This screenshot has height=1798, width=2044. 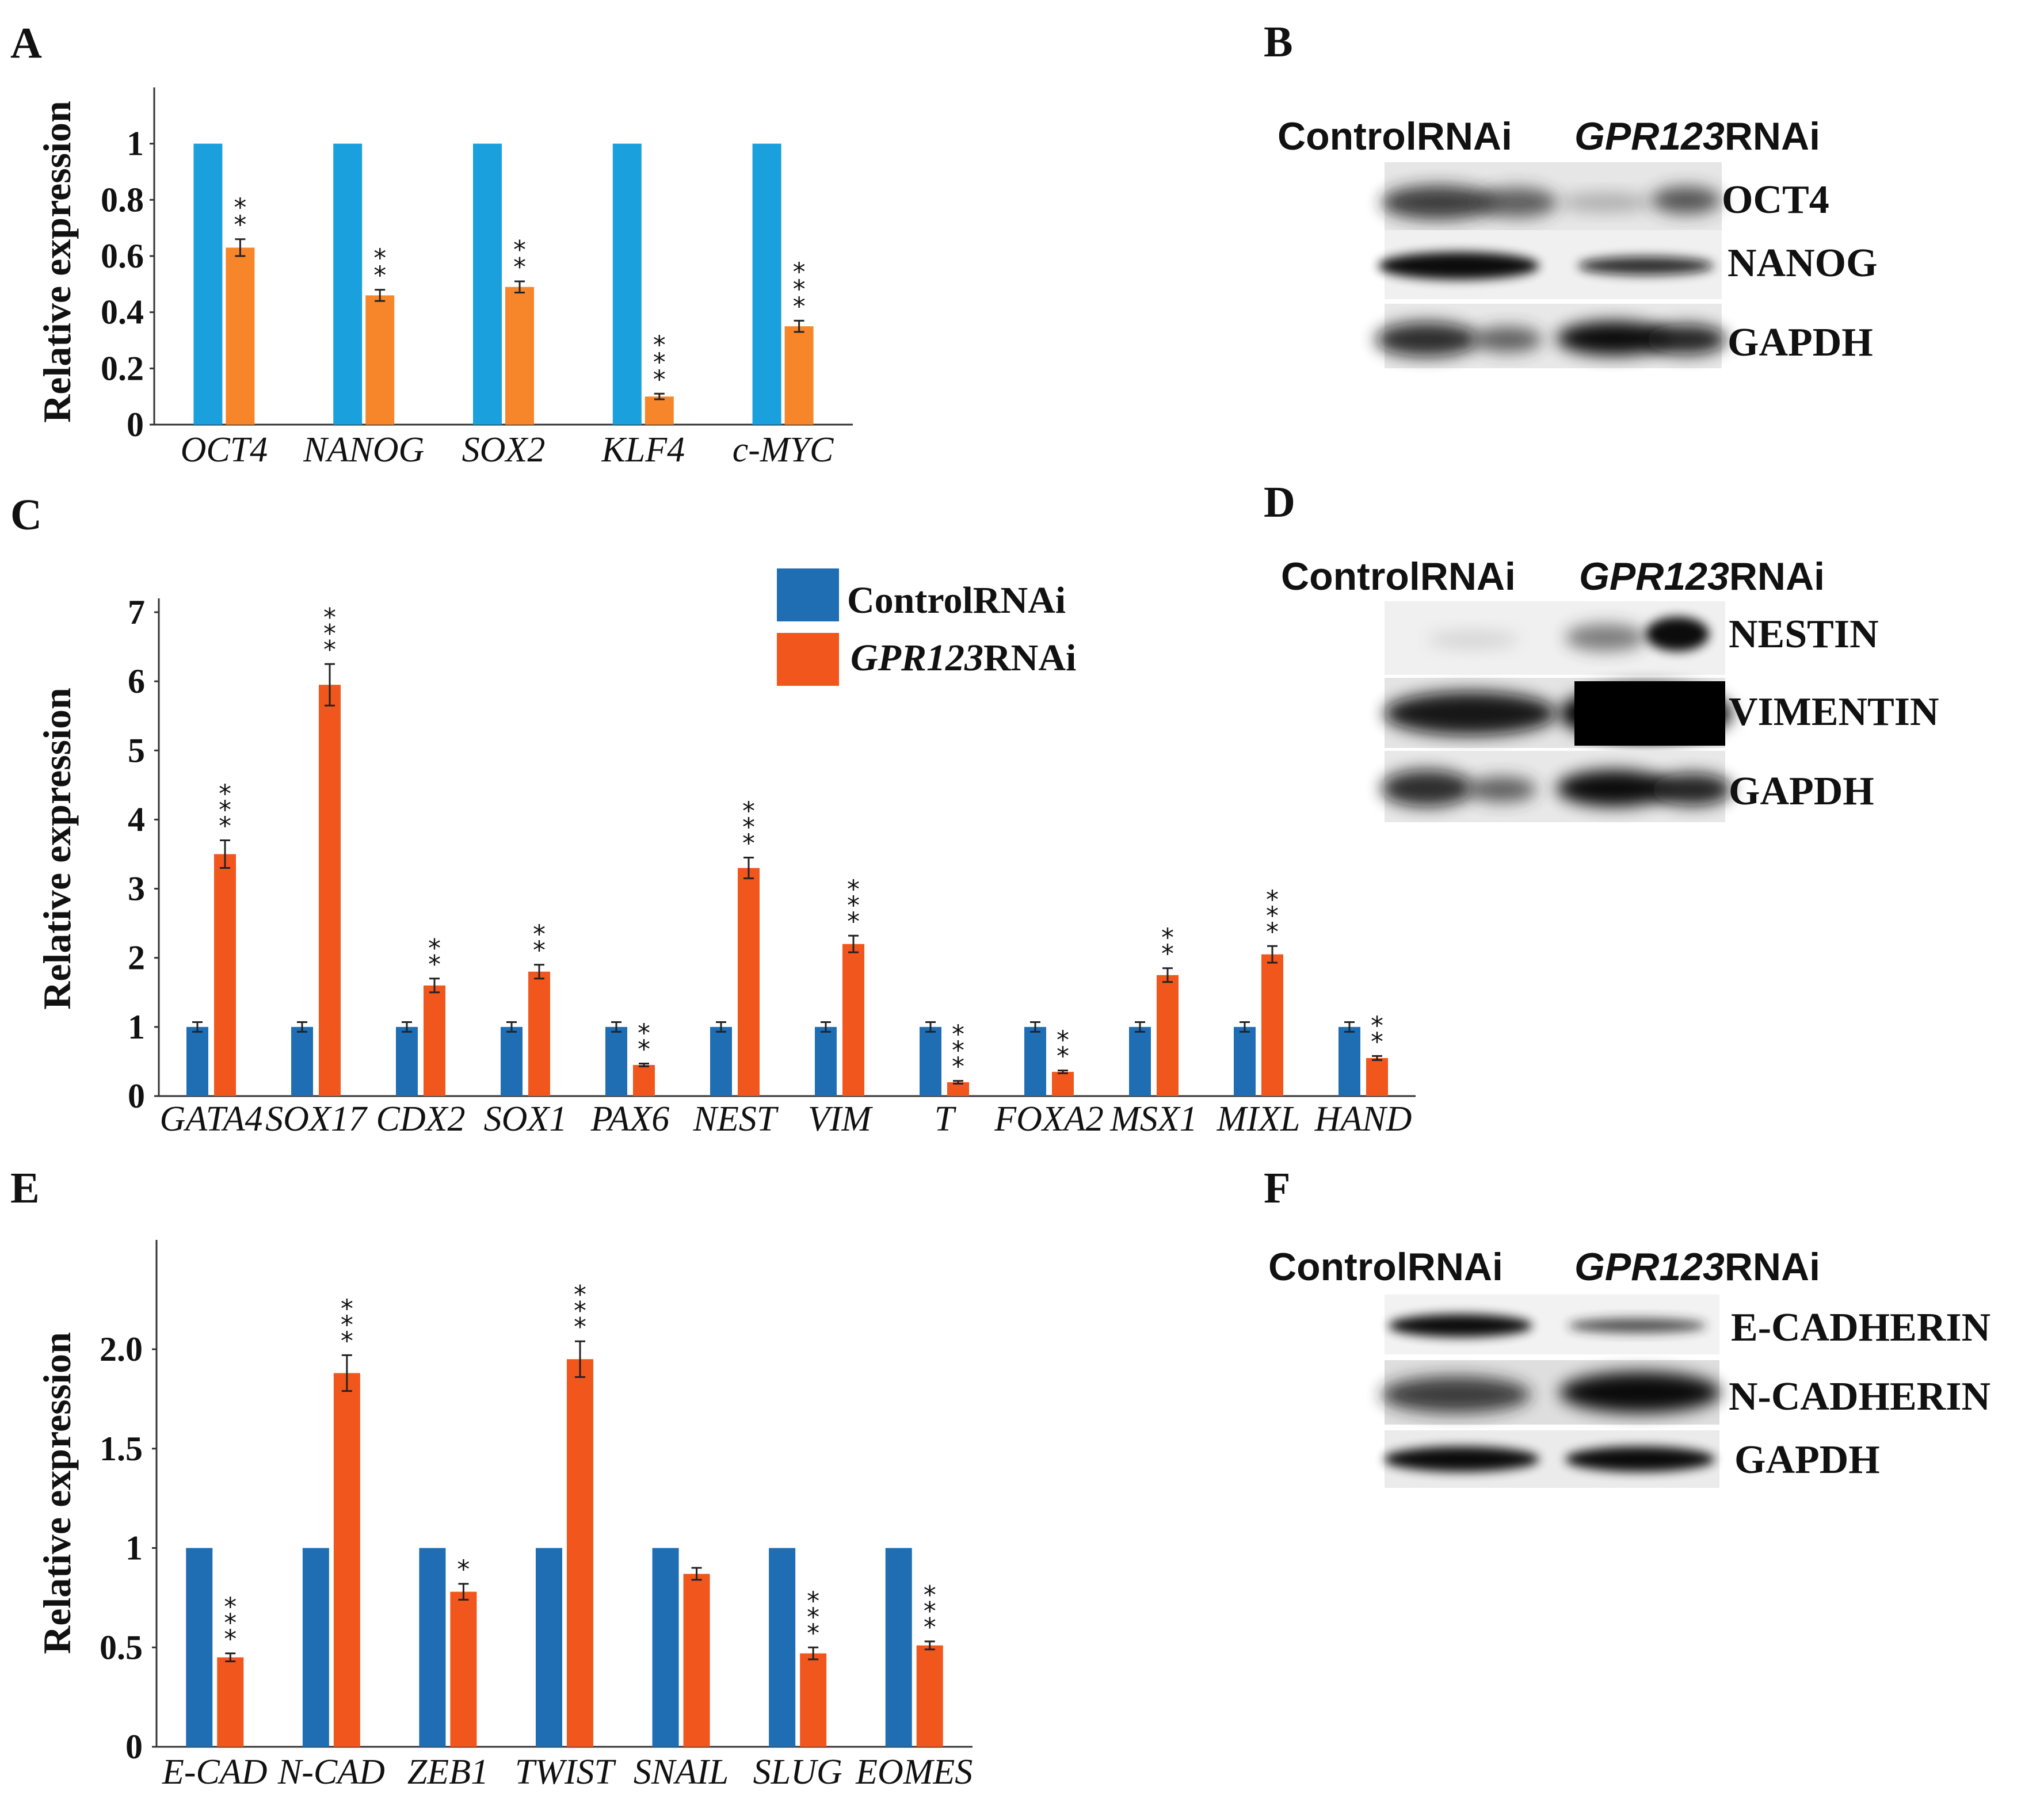 What do you see at coordinates (930, 1061) in the screenshot?
I see `bar-control-t` at bounding box center [930, 1061].